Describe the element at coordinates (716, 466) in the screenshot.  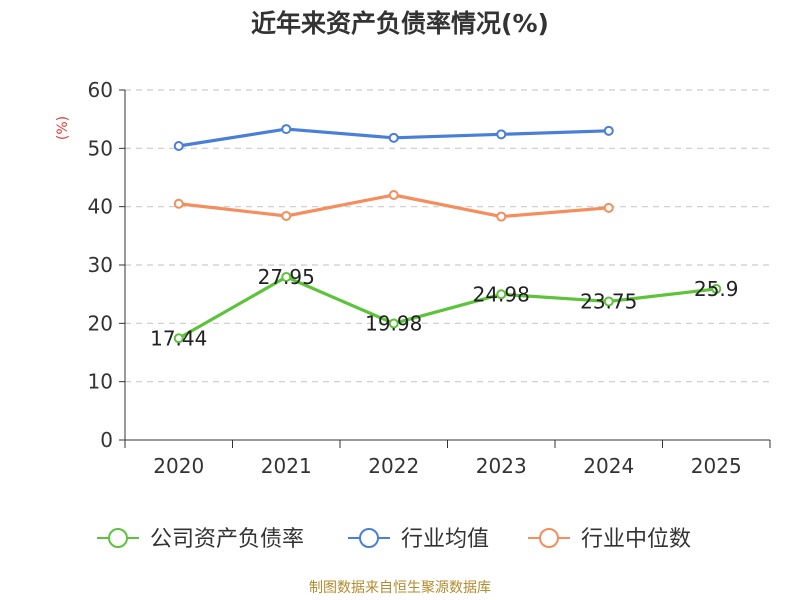
I see `x-tick-label: 2025` at that location.